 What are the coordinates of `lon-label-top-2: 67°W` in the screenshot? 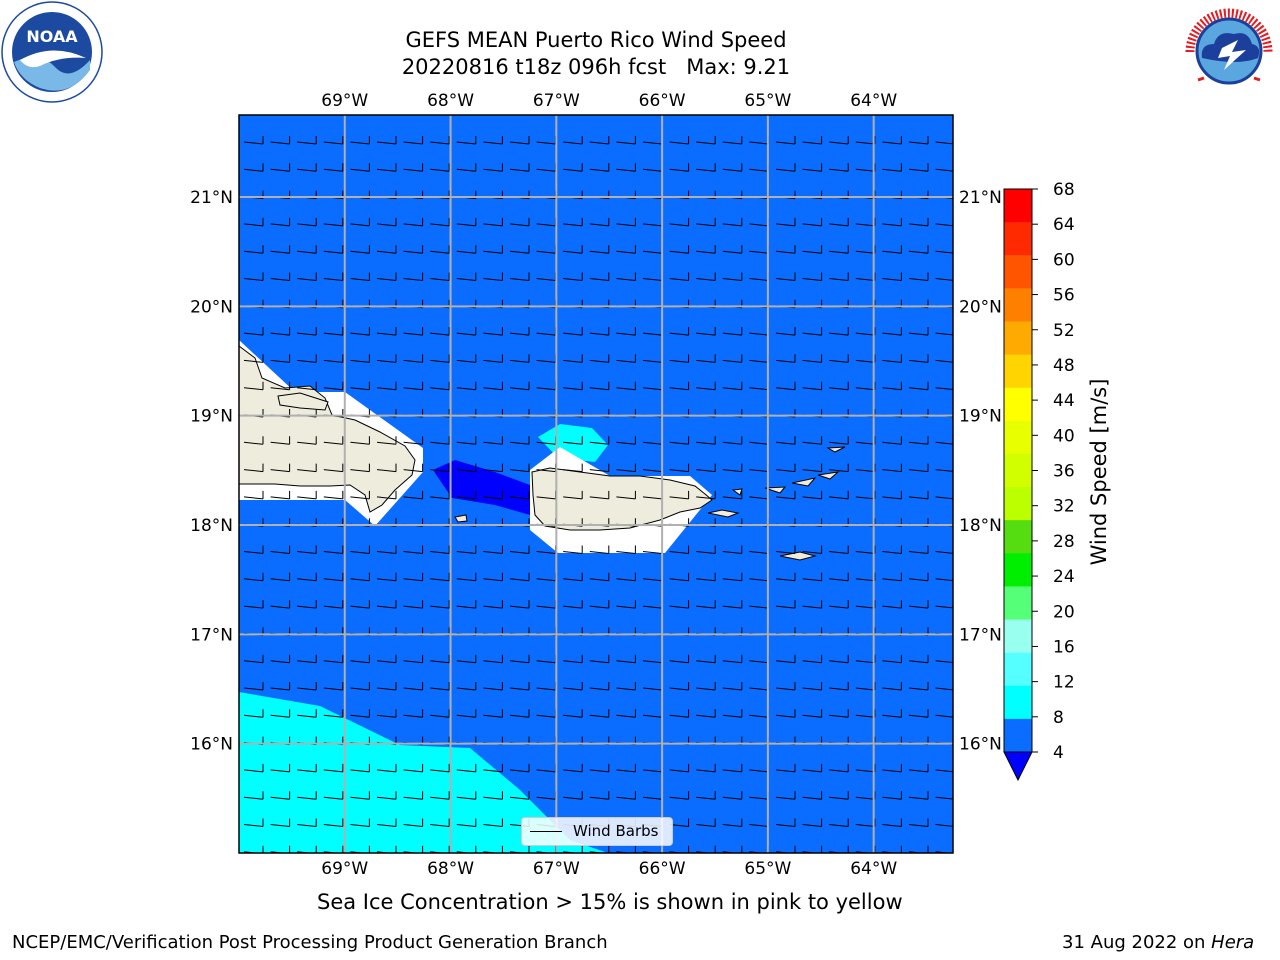 It's located at (556, 101).